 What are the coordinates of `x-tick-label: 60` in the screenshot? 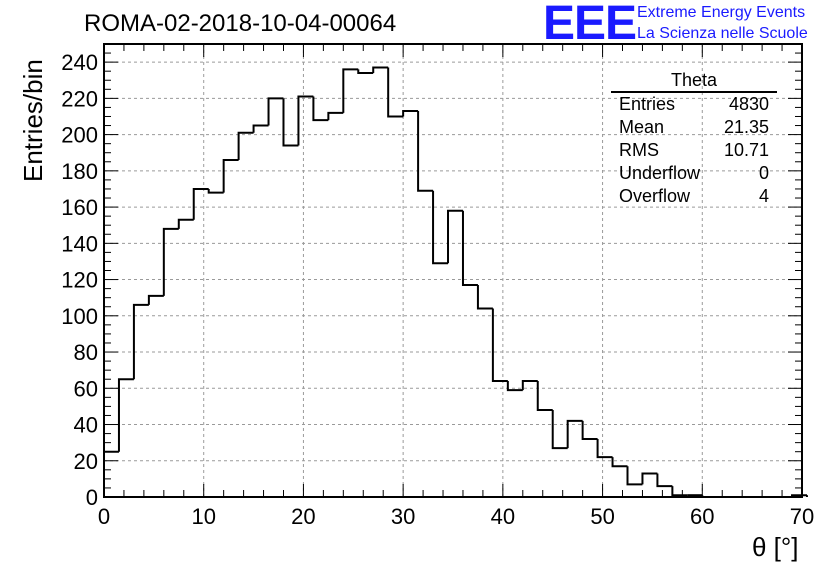 It's located at (702, 516).